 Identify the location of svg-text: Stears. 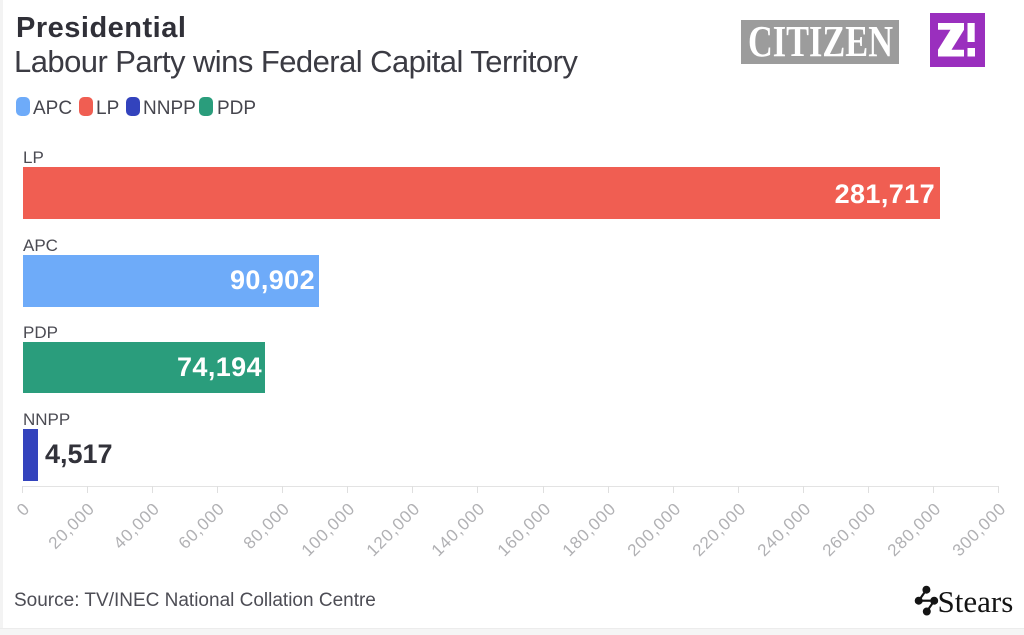
(976, 601).